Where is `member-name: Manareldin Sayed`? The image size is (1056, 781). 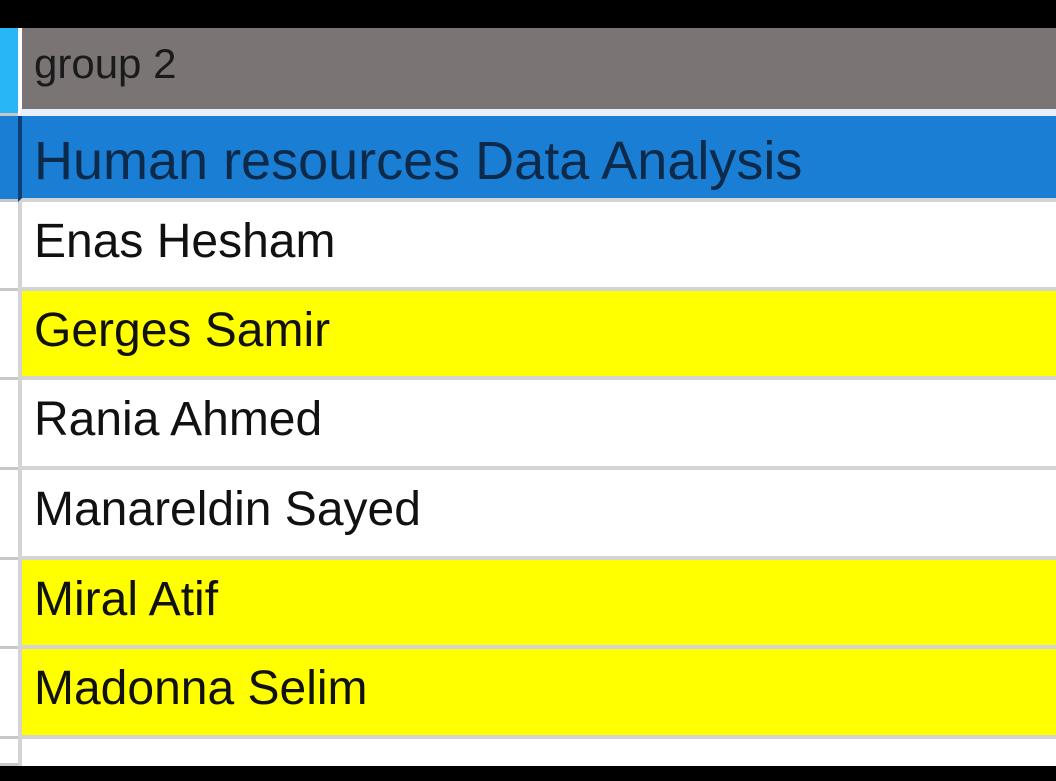 member-name: Manareldin Sayed is located at coordinates (227, 509).